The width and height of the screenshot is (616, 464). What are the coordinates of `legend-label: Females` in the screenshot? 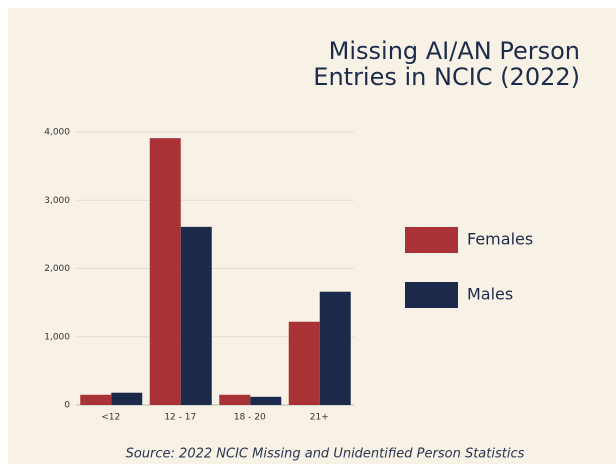 It's located at (500, 239).